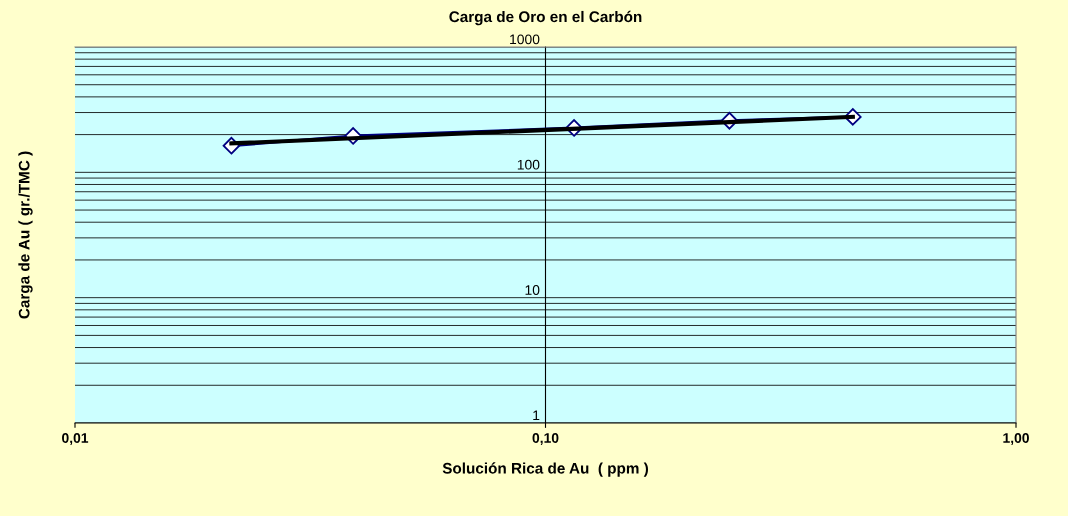 Image resolution: width=1068 pixels, height=516 pixels. I want to click on x-tick-label: 1,00, so click(1016, 439).